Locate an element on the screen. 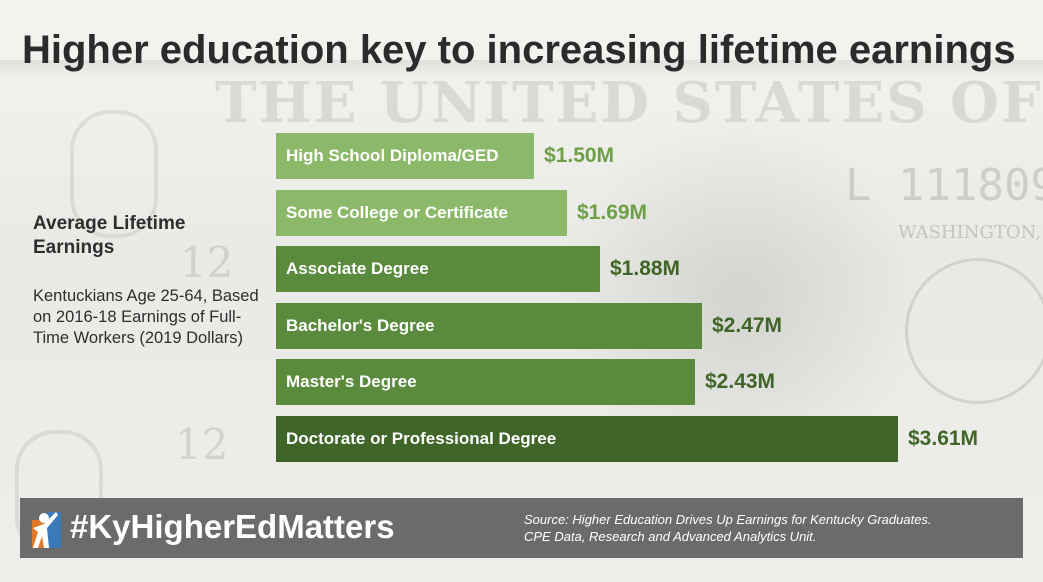 The width and height of the screenshot is (1043, 582). bar: Doctorate or Professional Degree $3.61M is located at coordinates (627, 439).